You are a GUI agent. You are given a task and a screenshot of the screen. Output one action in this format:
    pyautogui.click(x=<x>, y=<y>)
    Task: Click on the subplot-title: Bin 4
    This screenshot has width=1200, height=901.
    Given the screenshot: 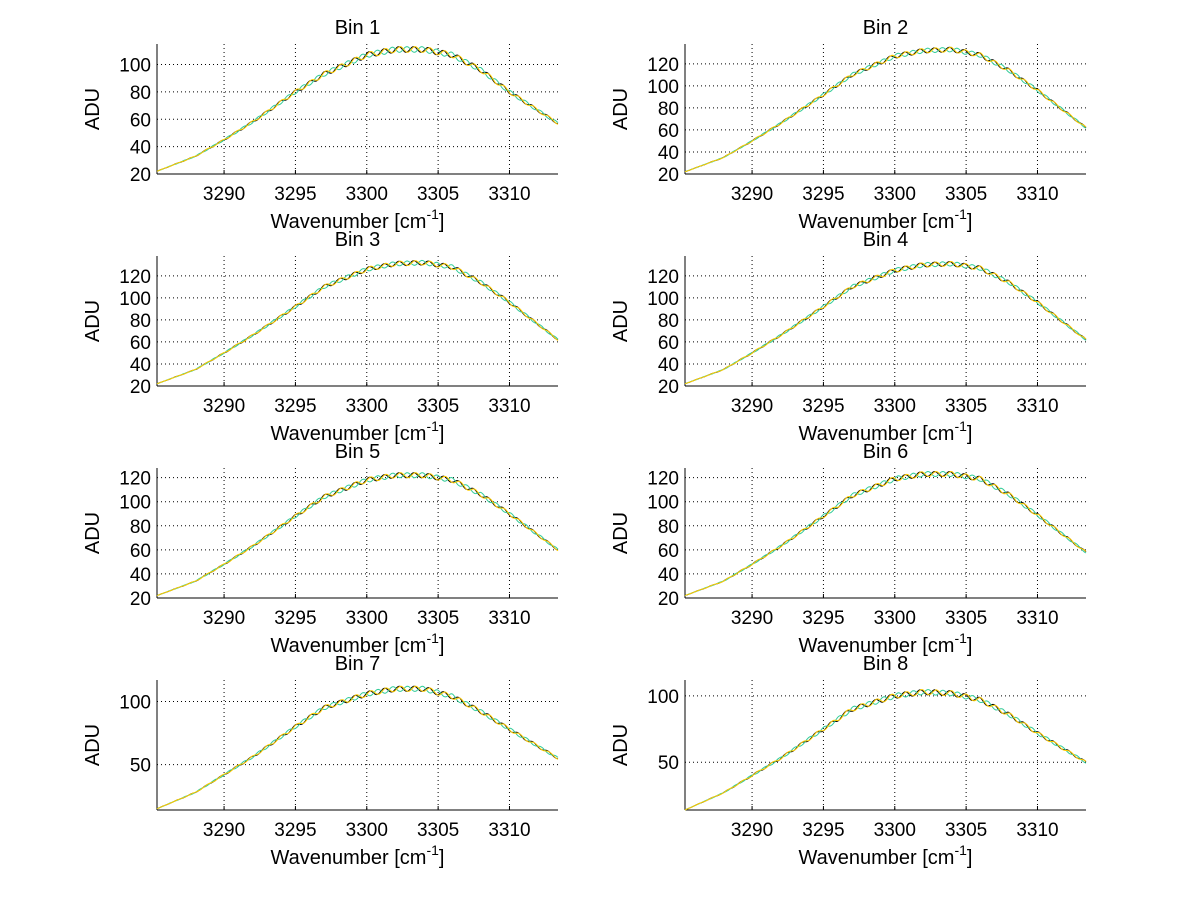 What is the action you would take?
    pyautogui.click(x=886, y=240)
    